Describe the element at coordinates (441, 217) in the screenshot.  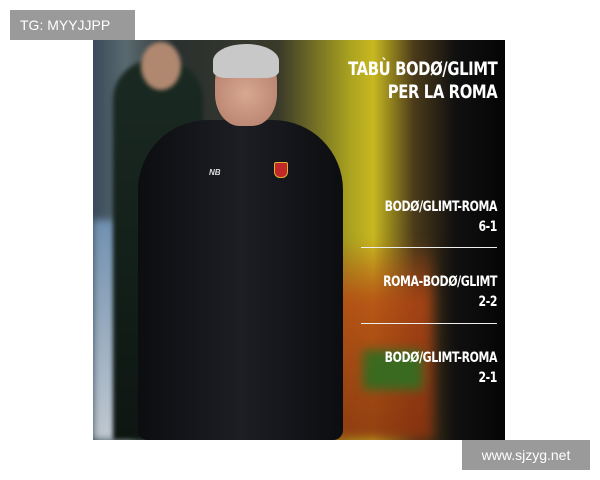
I see `match-result: BODØ/GLIMT-ROMA 6-1` at that location.